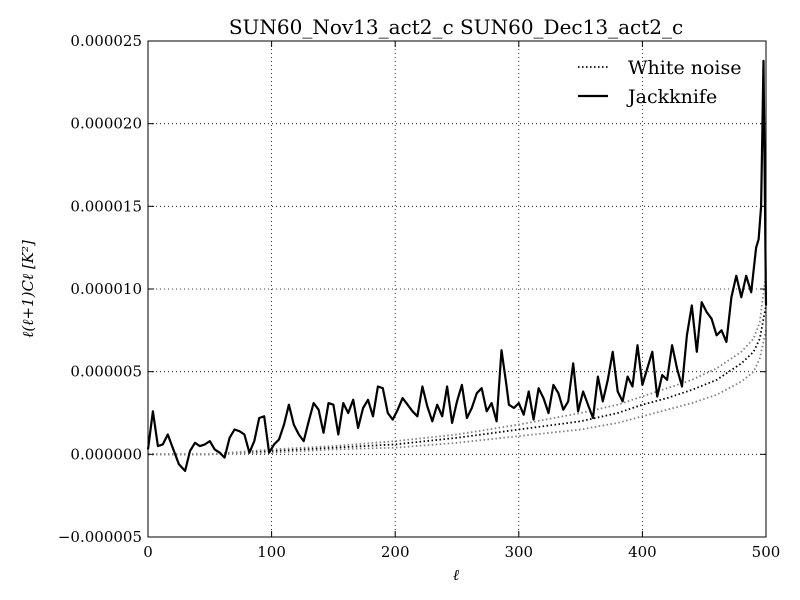 This screenshot has height=600, width=800. Describe the element at coordinates (766, 552) in the screenshot. I see `x-tick-label: 500` at that location.